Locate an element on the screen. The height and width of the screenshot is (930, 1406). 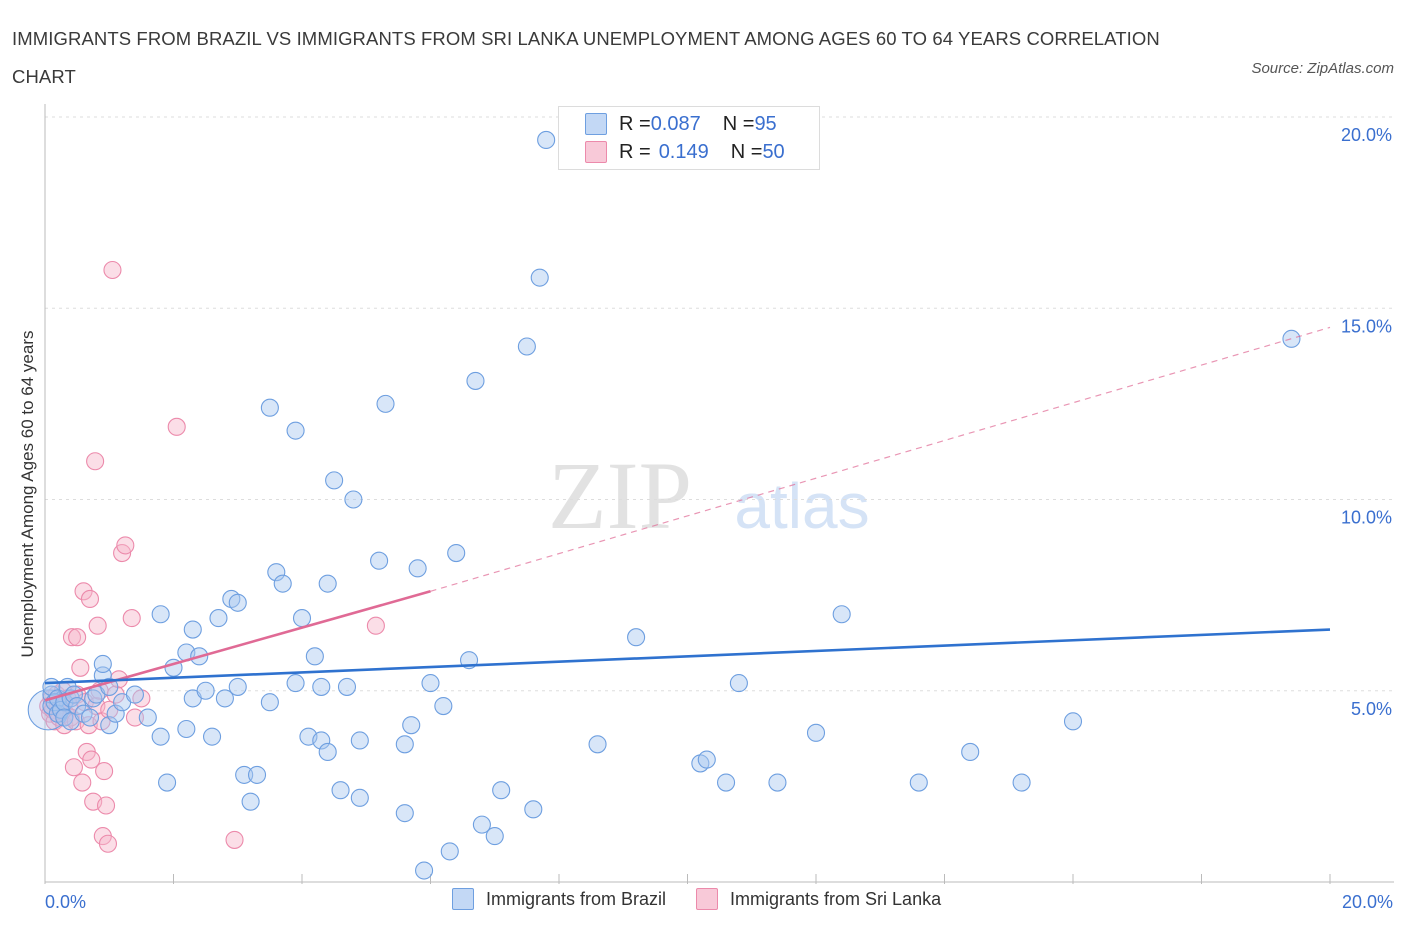
legend-item-srilanka: Immigrants from Sri Lanka is located at coordinates (818, 899).